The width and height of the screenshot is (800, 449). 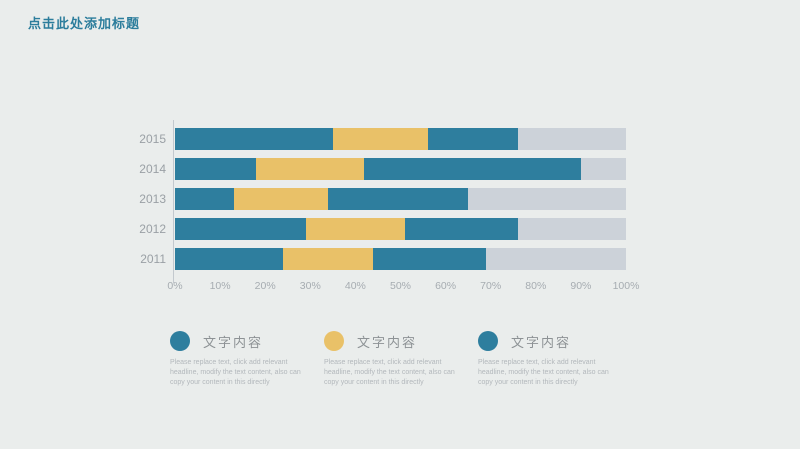 I want to click on x-axis-tick: 90%, so click(x=581, y=286).